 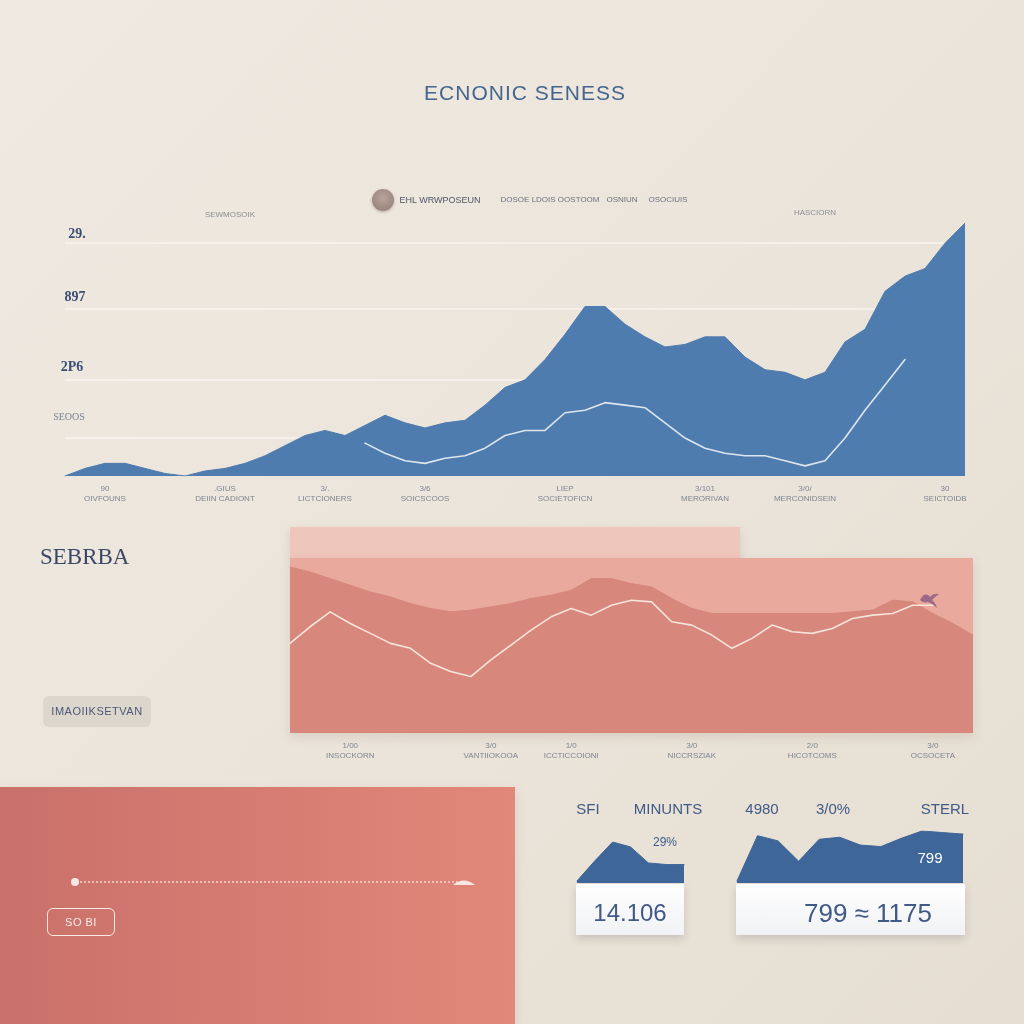 What do you see at coordinates (565, 493) in the screenshot?
I see `x-tick-label: LIEP SOCIETOFICN` at bounding box center [565, 493].